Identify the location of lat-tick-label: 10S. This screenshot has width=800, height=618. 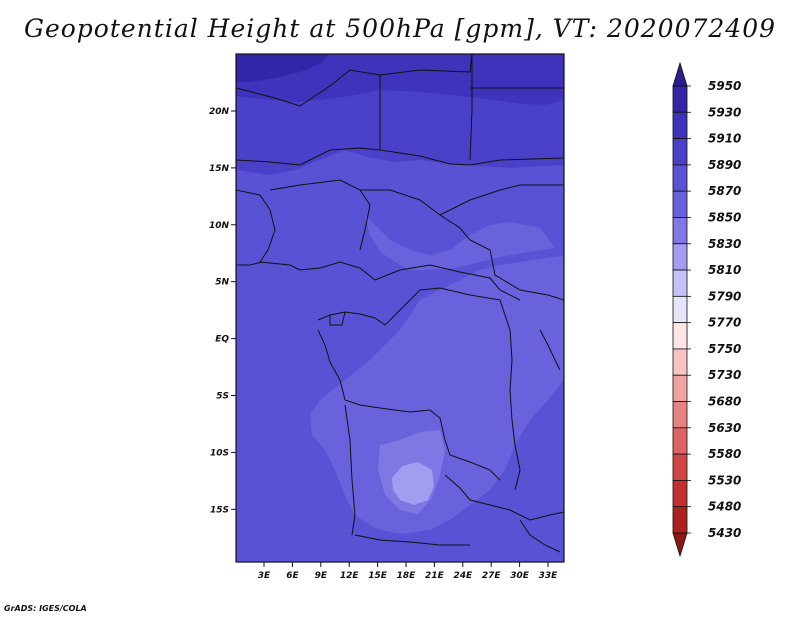
(219, 453).